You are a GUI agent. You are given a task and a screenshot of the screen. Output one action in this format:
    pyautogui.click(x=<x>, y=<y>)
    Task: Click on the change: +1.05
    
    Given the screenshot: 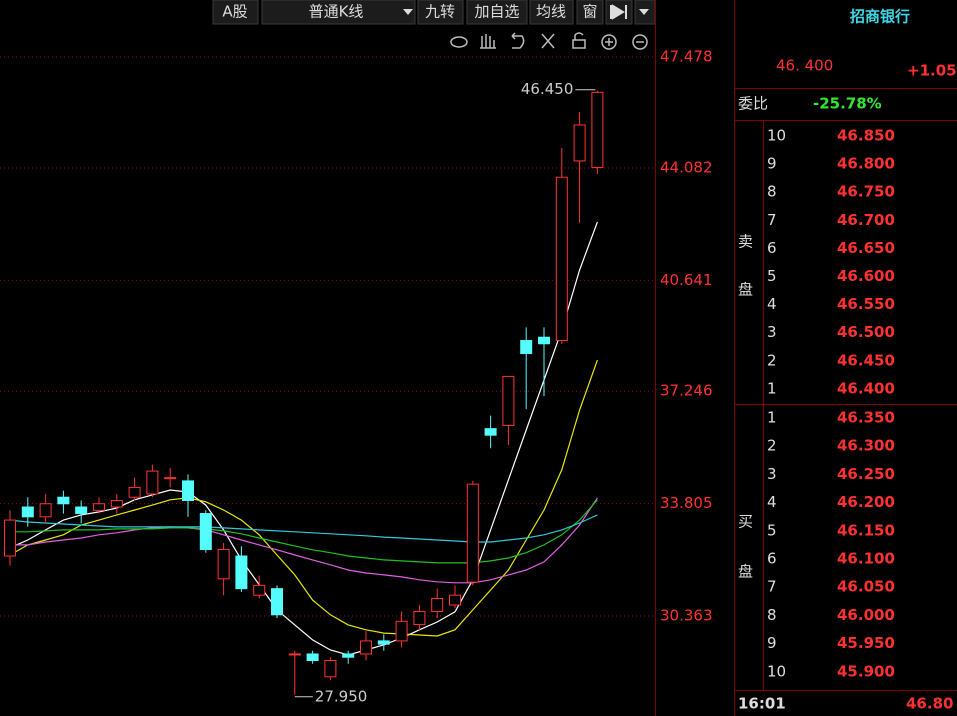 What is the action you would take?
    pyautogui.click(x=932, y=71)
    